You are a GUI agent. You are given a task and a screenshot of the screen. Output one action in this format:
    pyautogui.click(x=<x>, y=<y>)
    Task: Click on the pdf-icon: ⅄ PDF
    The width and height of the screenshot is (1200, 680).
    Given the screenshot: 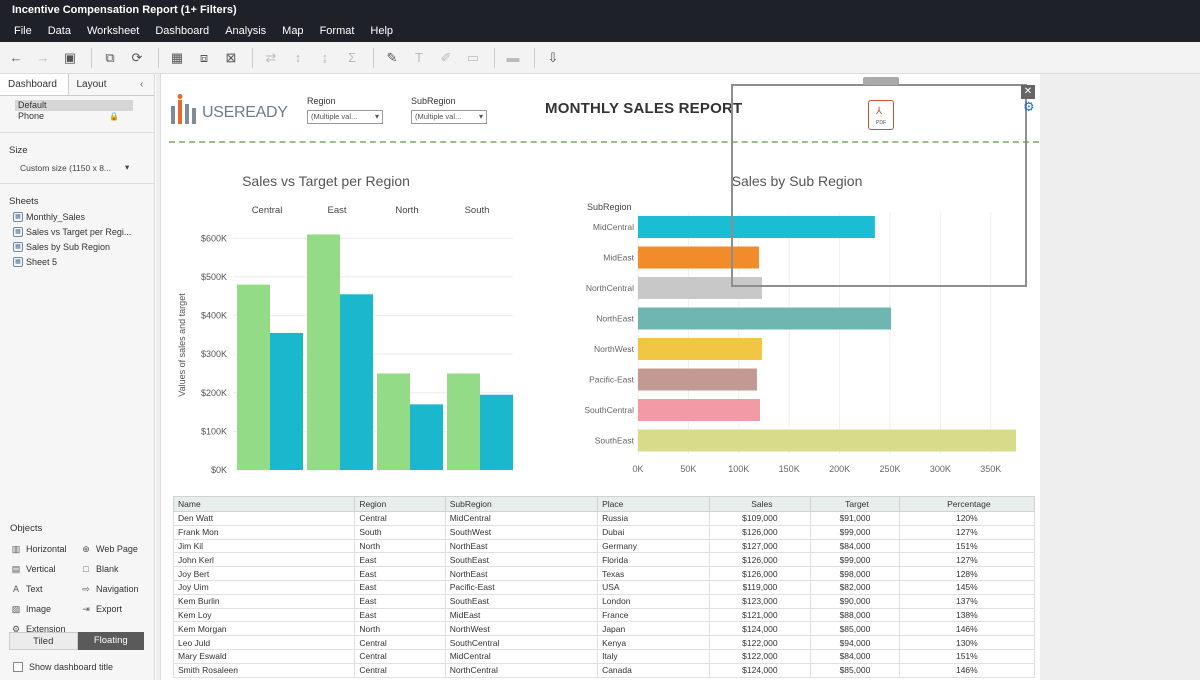 What is the action you would take?
    pyautogui.click(x=881, y=115)
    